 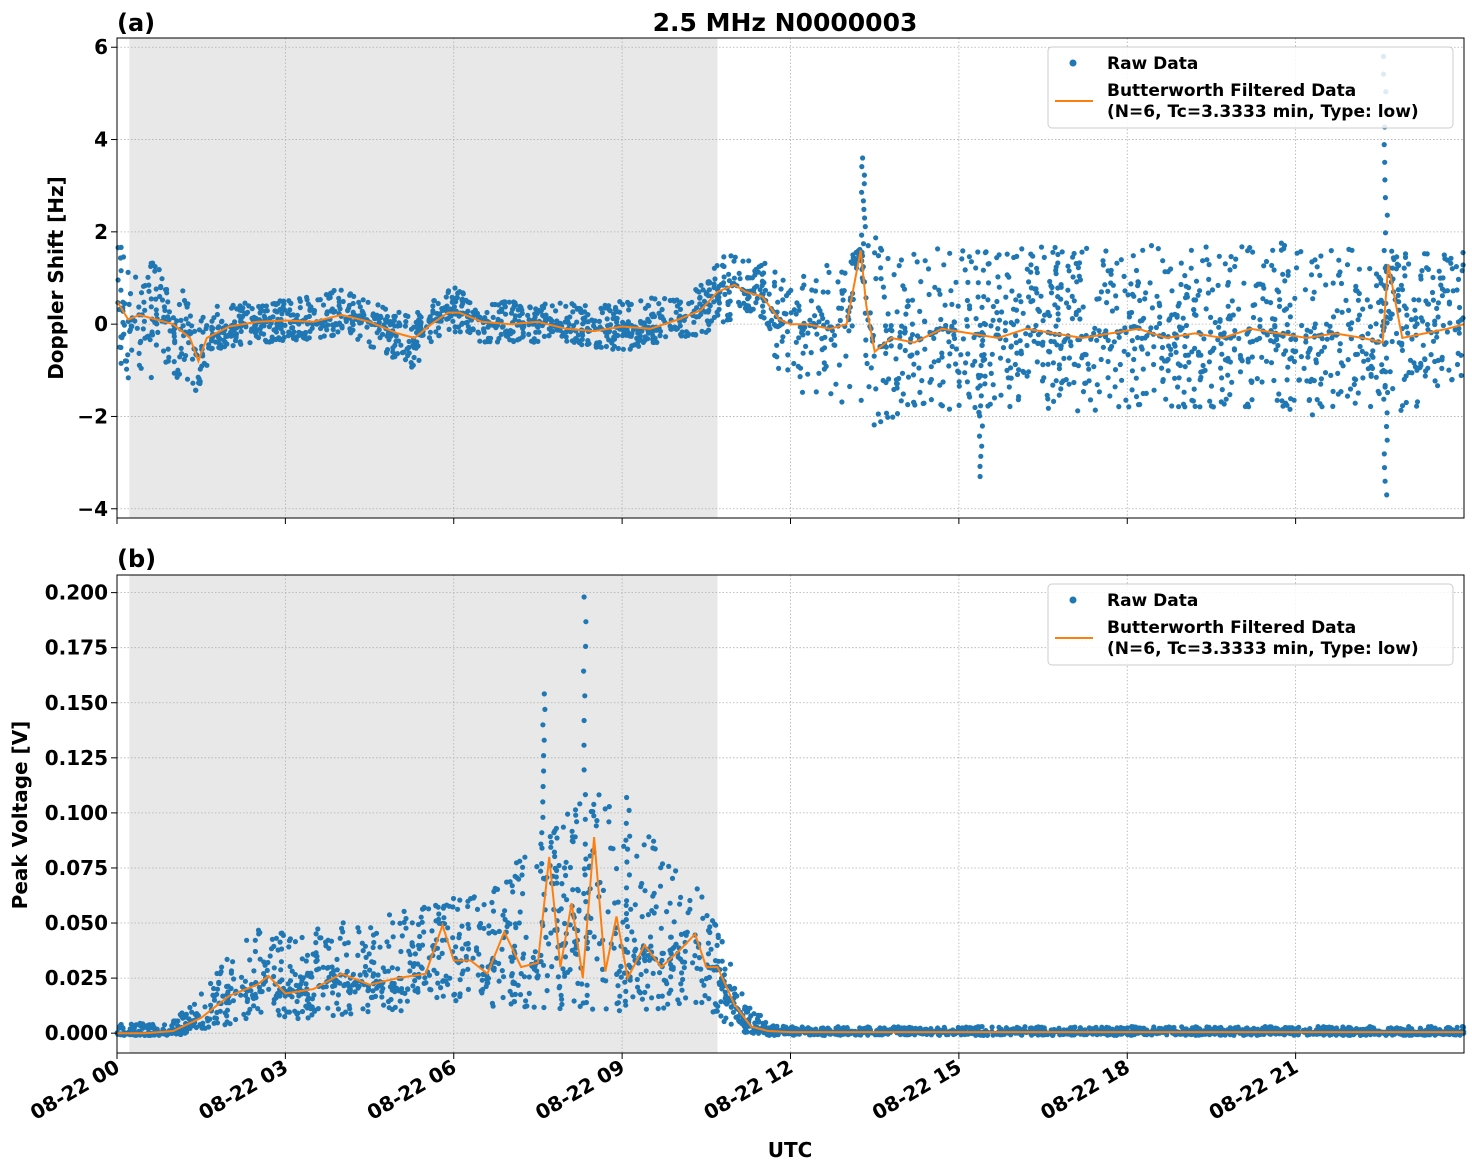 I want to click on raw-point-outlier, so click(x=981, y=406).